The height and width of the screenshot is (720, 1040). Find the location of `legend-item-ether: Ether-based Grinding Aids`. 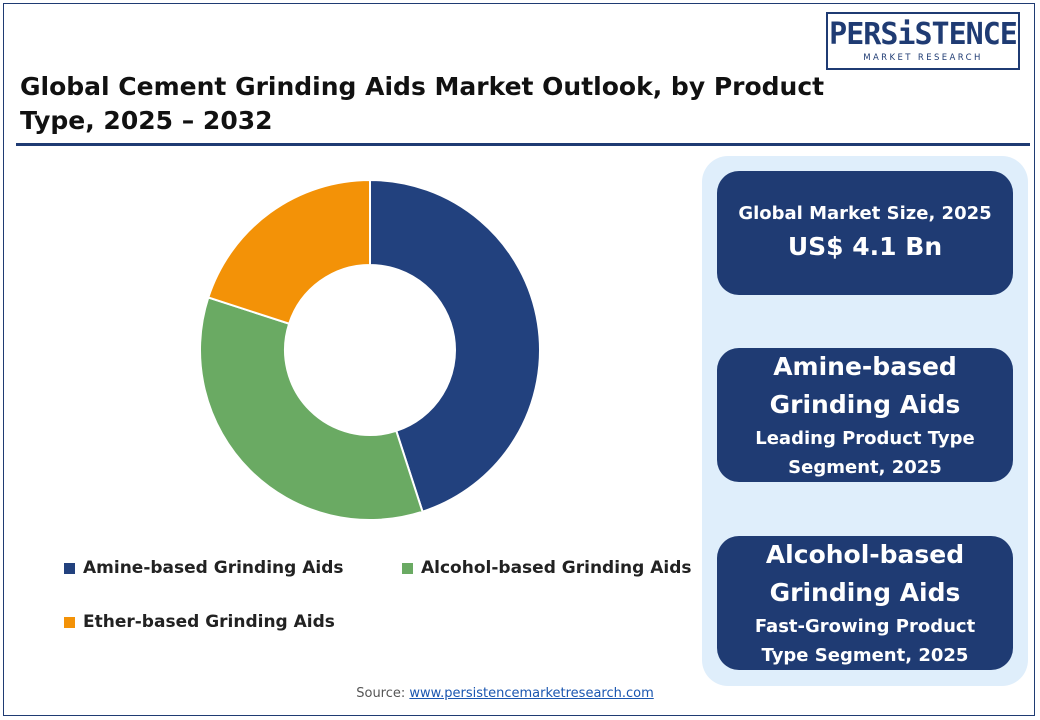

legend-item-ether: Ether-based Grinding Aids is located at coordinates (199, 622).